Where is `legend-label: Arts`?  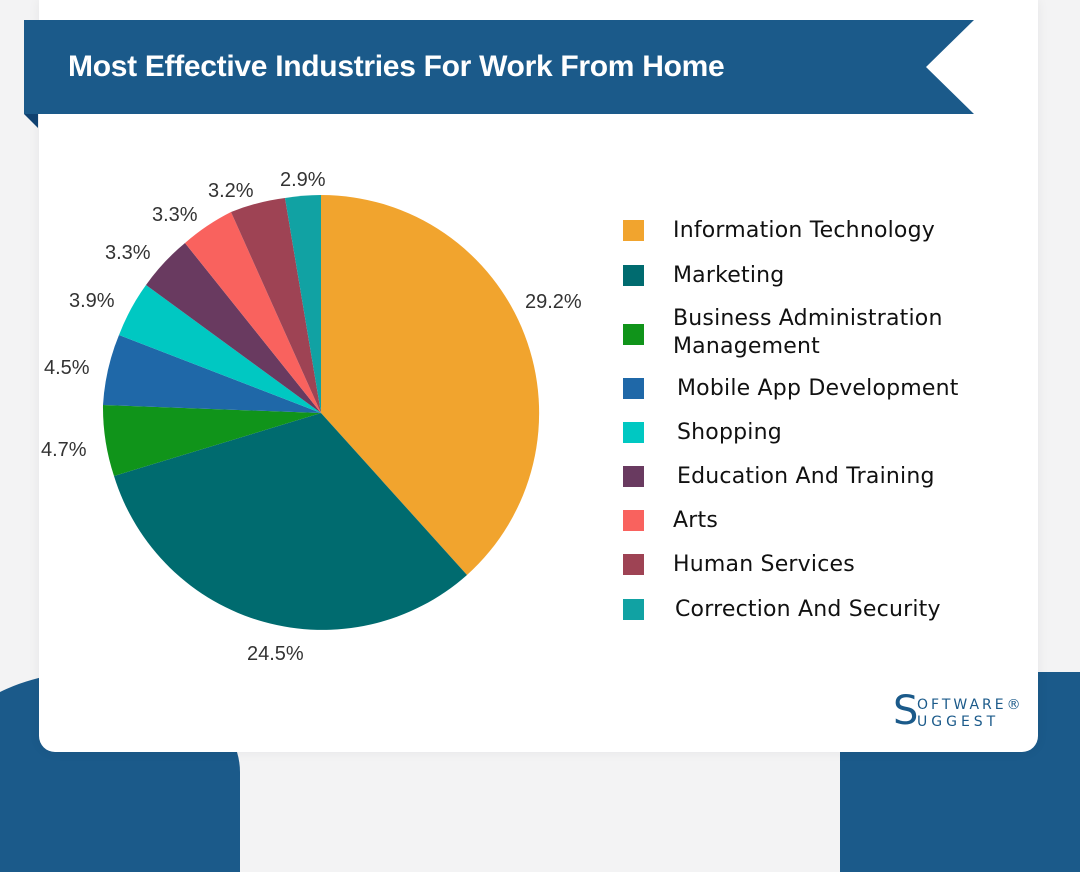
legend-label: Arts is located at coordinates (695, 520).